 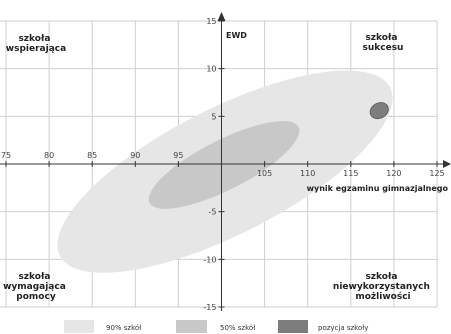 I want to click on quadrant-bottom-left-label: szkoła wymagająca pomocy, so click(x=36, y=287).